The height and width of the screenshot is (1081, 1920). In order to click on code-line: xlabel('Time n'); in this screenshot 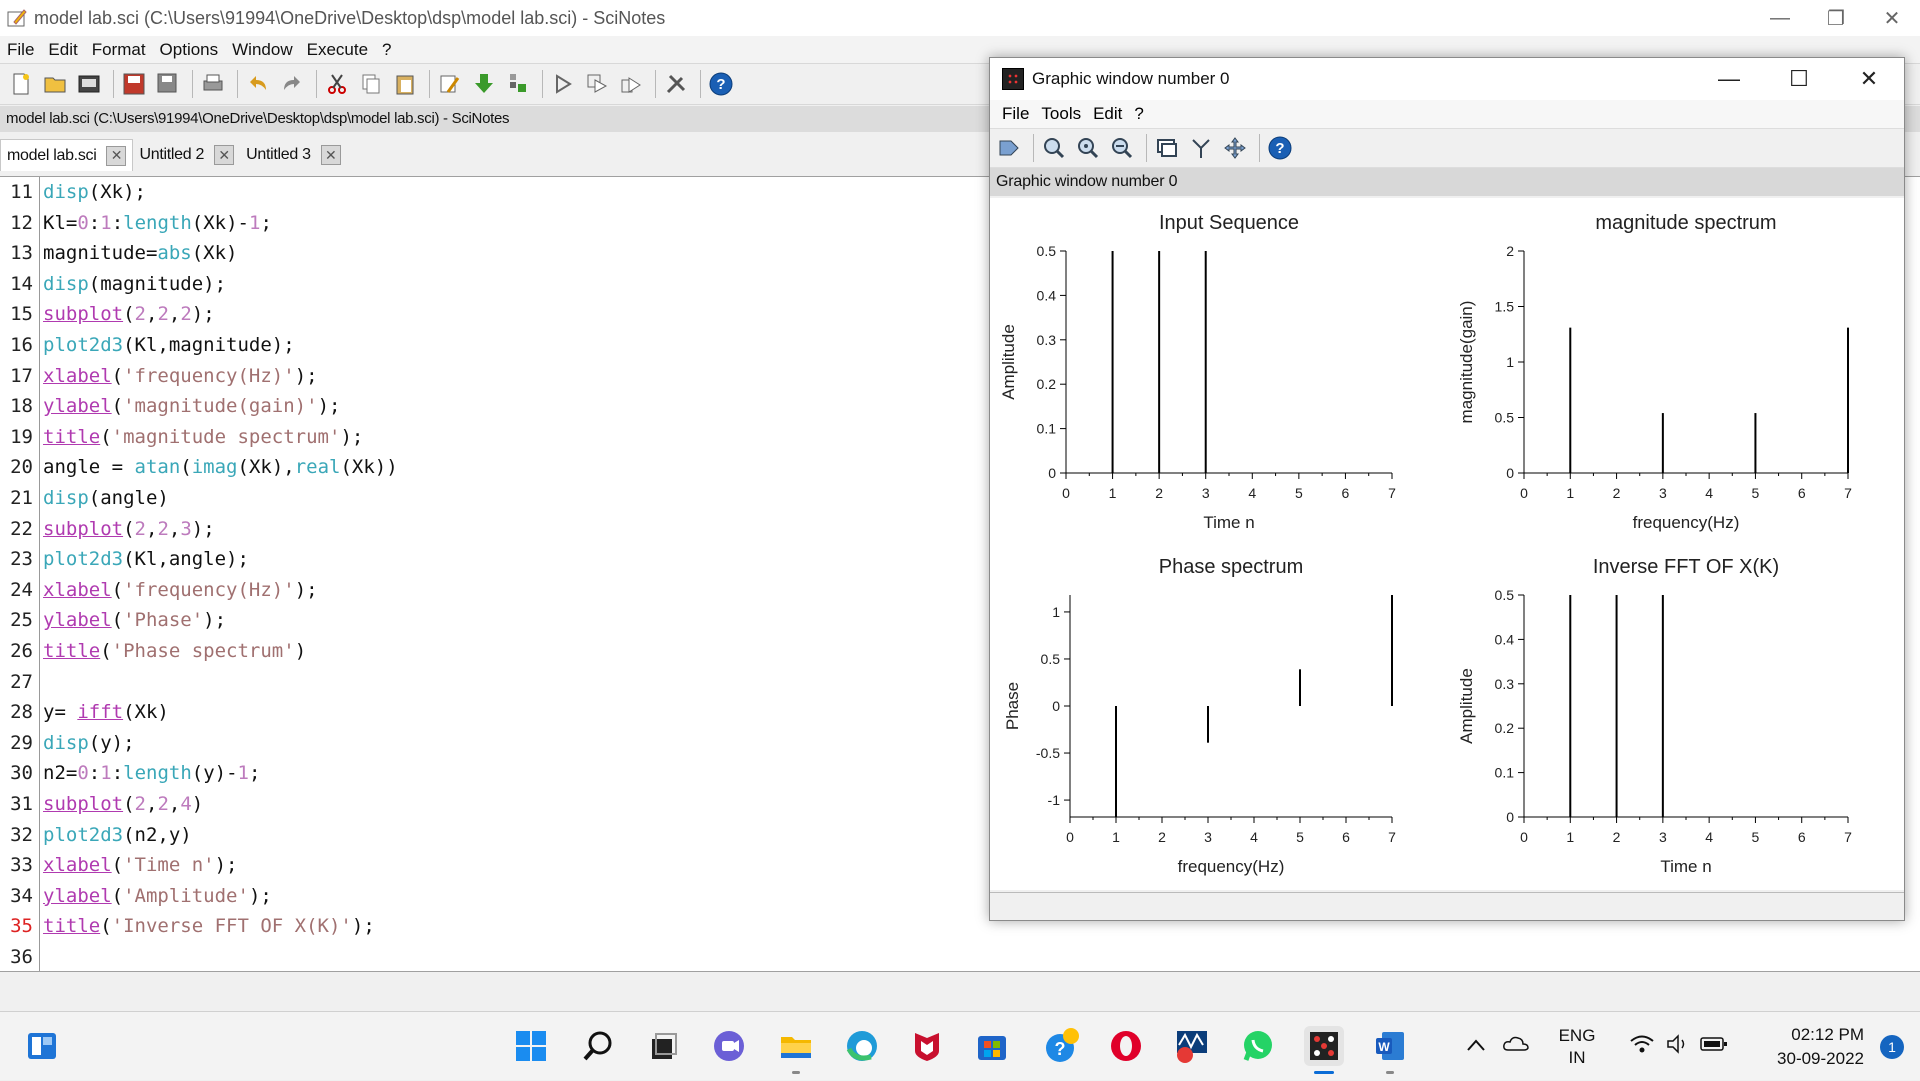, I will do `click(140, 865)`.